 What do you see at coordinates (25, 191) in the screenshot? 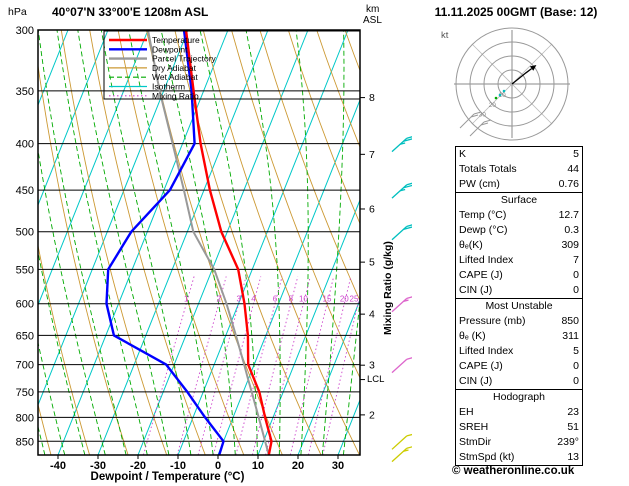
I see `pressure-tick-label: 450` at bounding box center [25, 191].